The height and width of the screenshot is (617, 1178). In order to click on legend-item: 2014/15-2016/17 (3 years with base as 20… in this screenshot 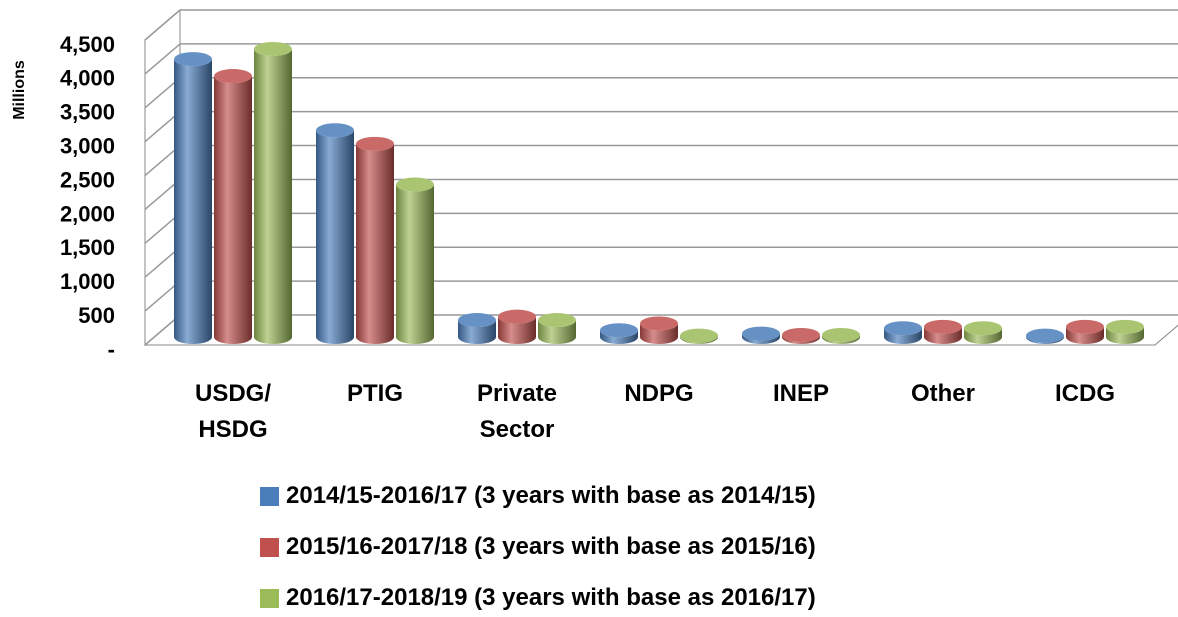, I will do `click(538, 496)`.